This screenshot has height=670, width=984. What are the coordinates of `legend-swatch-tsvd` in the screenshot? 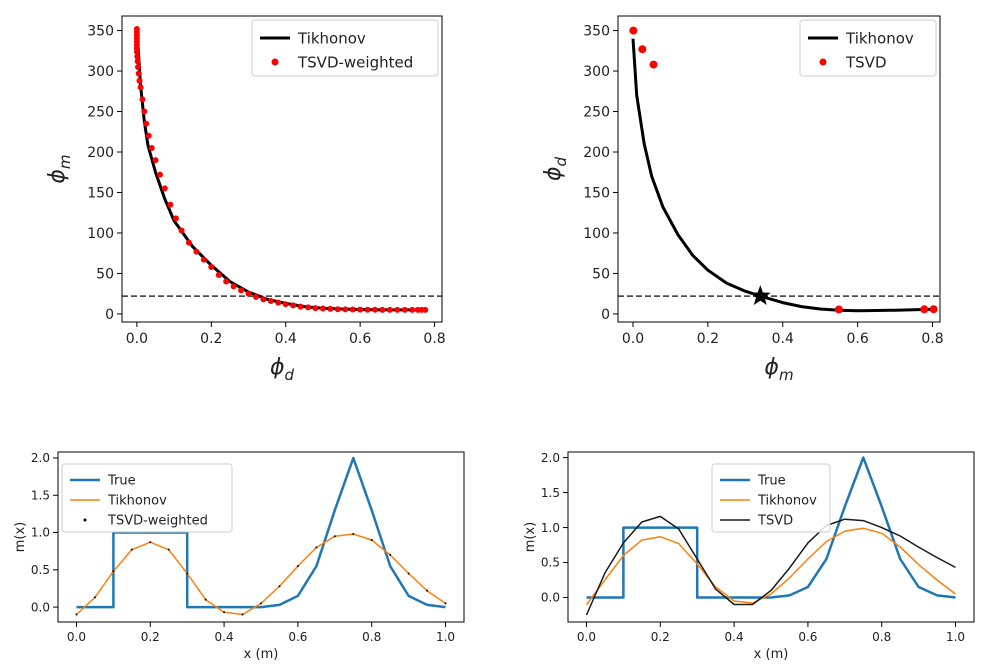 It's located at (823, 62).